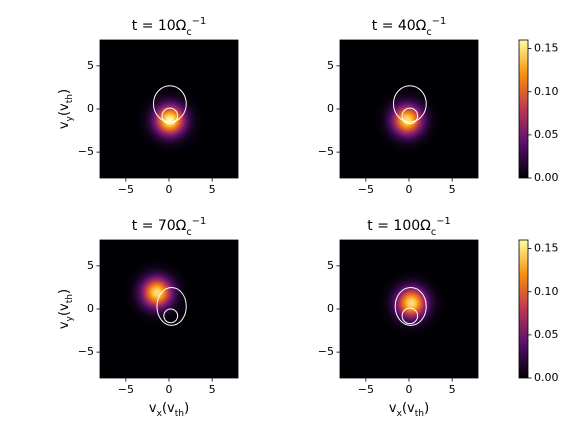 The width and height of the screenshot is (588, 441). Describe the element at coordinates (159, 26) in the screenshot. I see `panel-title-part: t = 10Ω` at that location.